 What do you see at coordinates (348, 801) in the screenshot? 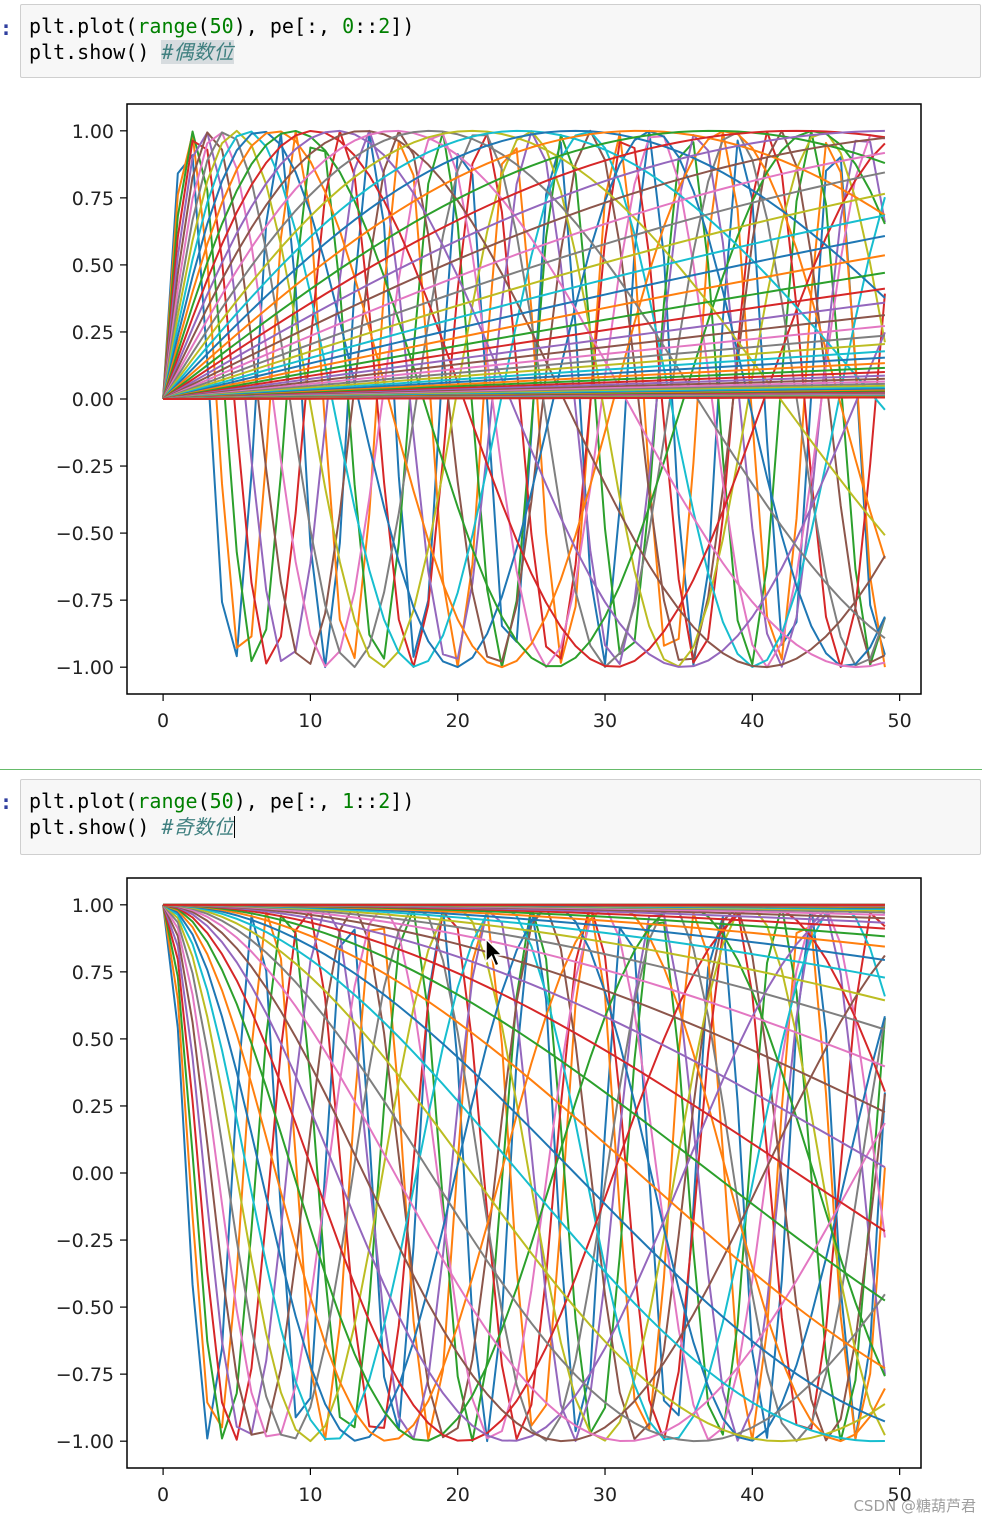
I see `code-number: 1` at bounding box center [348, 801].